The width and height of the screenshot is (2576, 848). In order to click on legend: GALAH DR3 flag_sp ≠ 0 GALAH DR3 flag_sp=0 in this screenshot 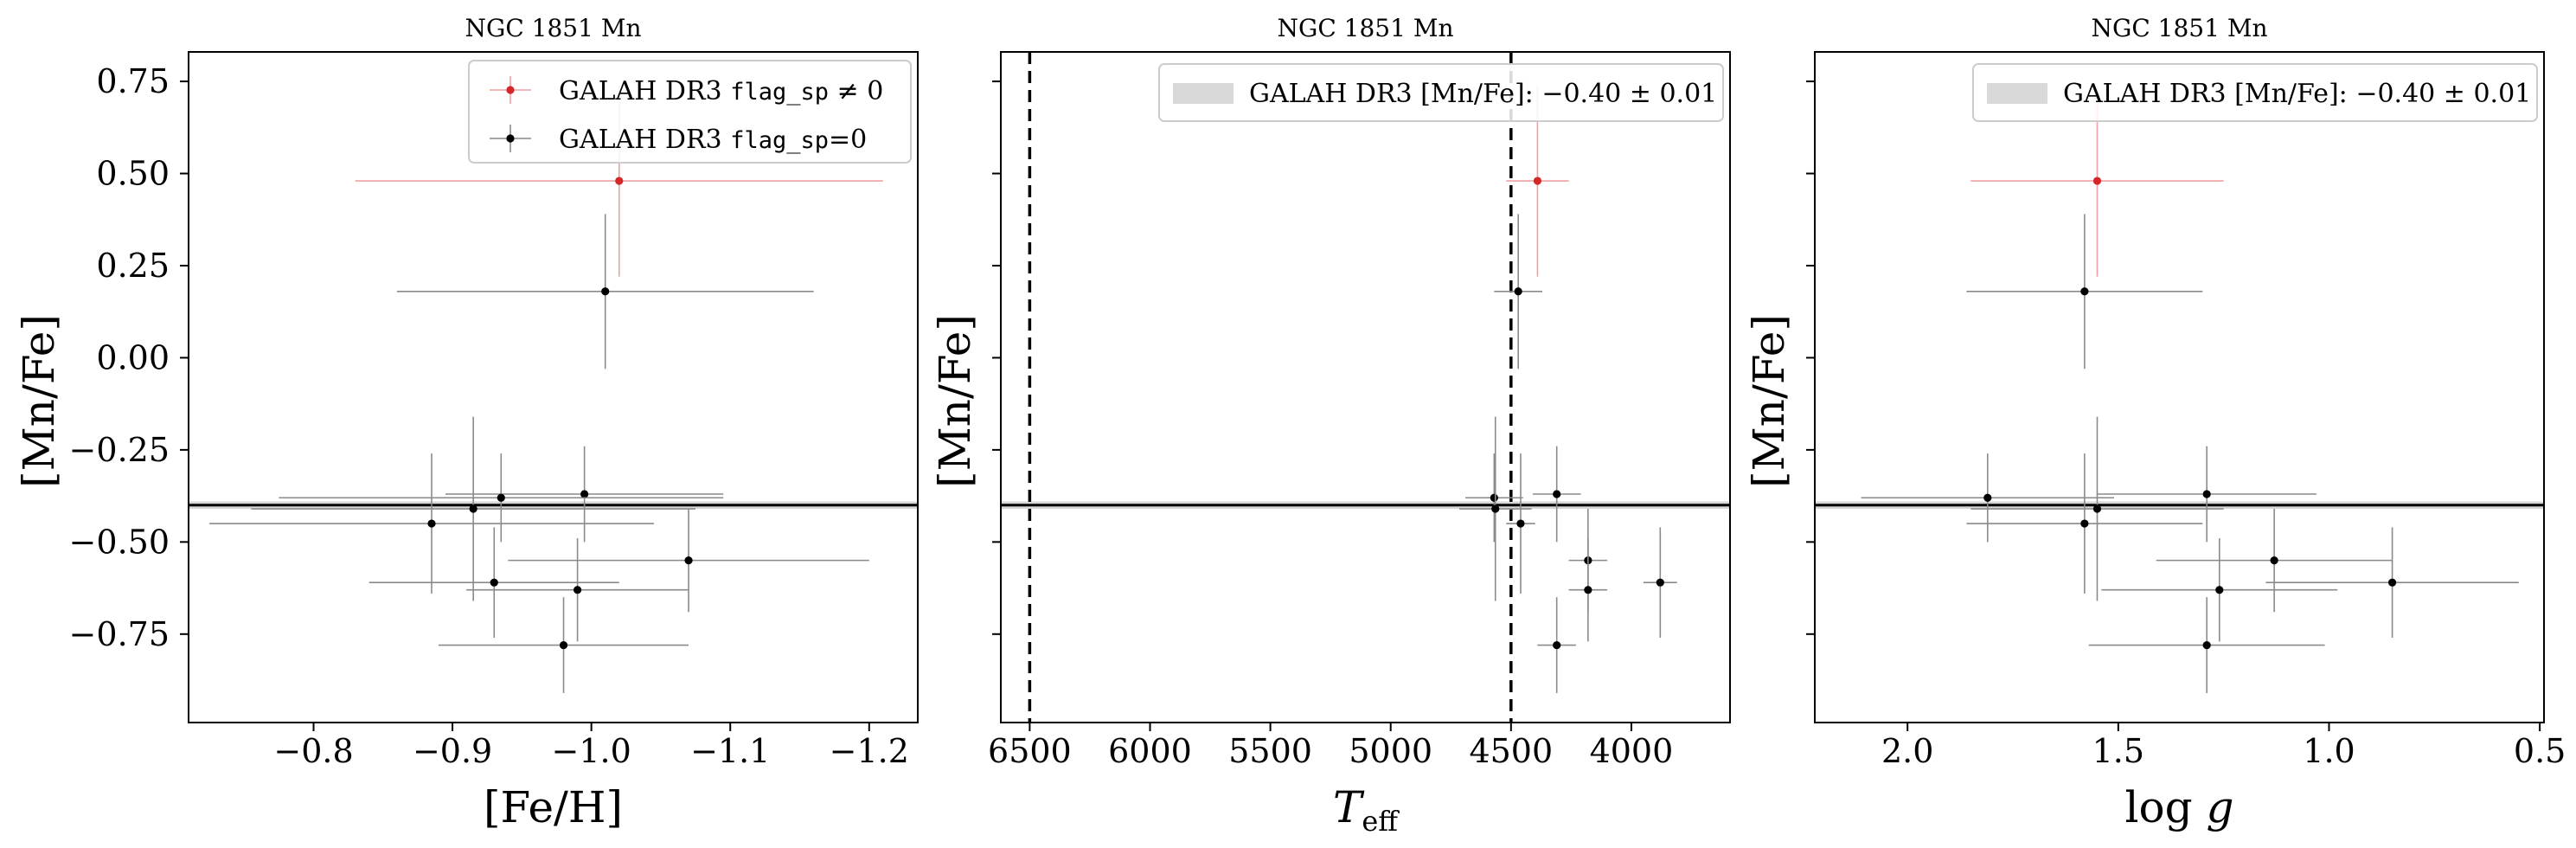, I will do `click(690, 112)`.